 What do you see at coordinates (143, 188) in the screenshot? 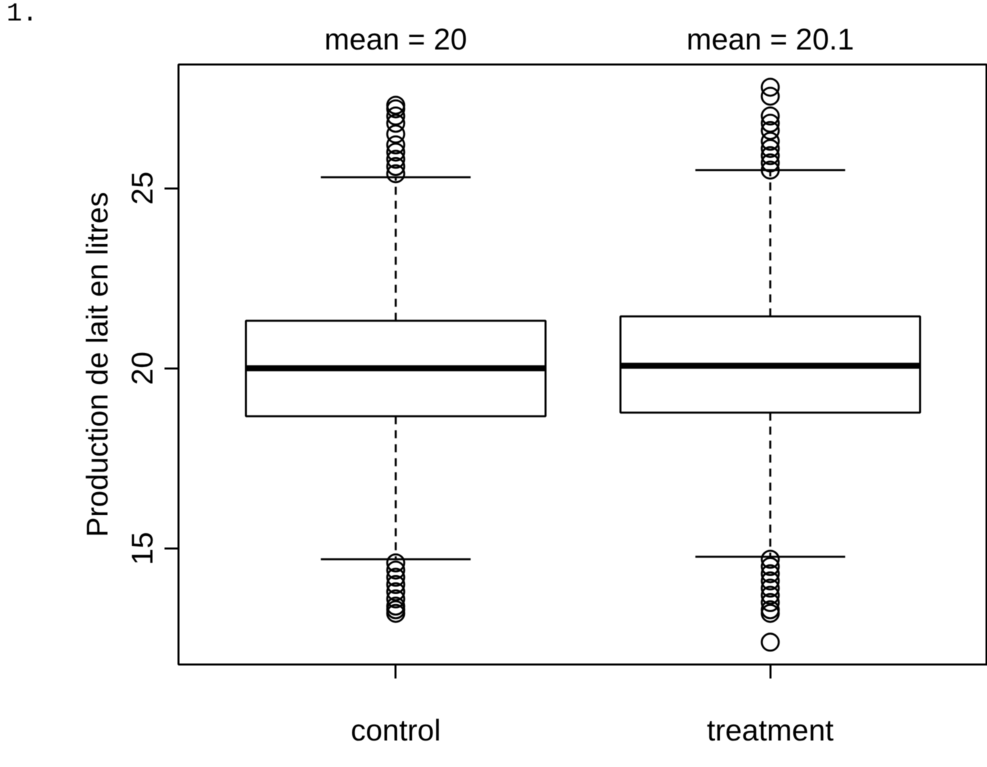
I see `y-tick-label: 25` at bounding box center [143, 188].